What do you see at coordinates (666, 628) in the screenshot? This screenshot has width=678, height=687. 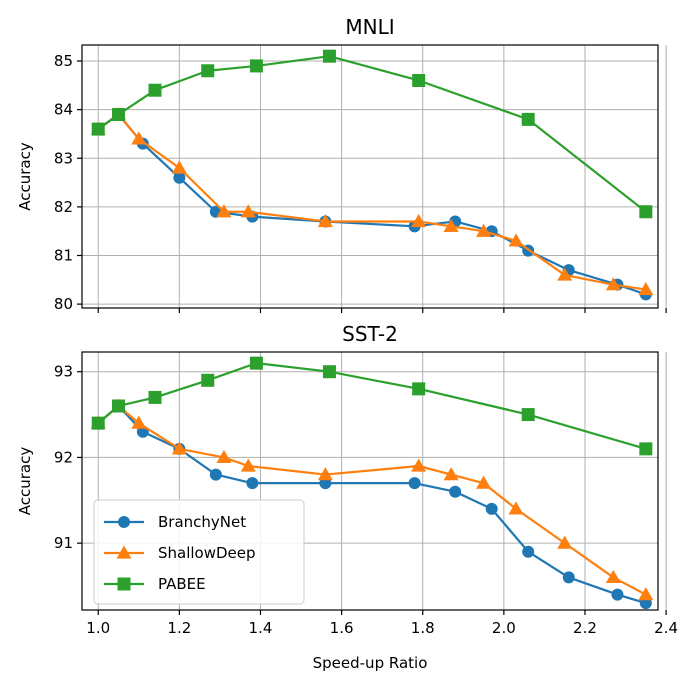 I see `x-tick-label: 2.4` at bounding box center [666, 628].